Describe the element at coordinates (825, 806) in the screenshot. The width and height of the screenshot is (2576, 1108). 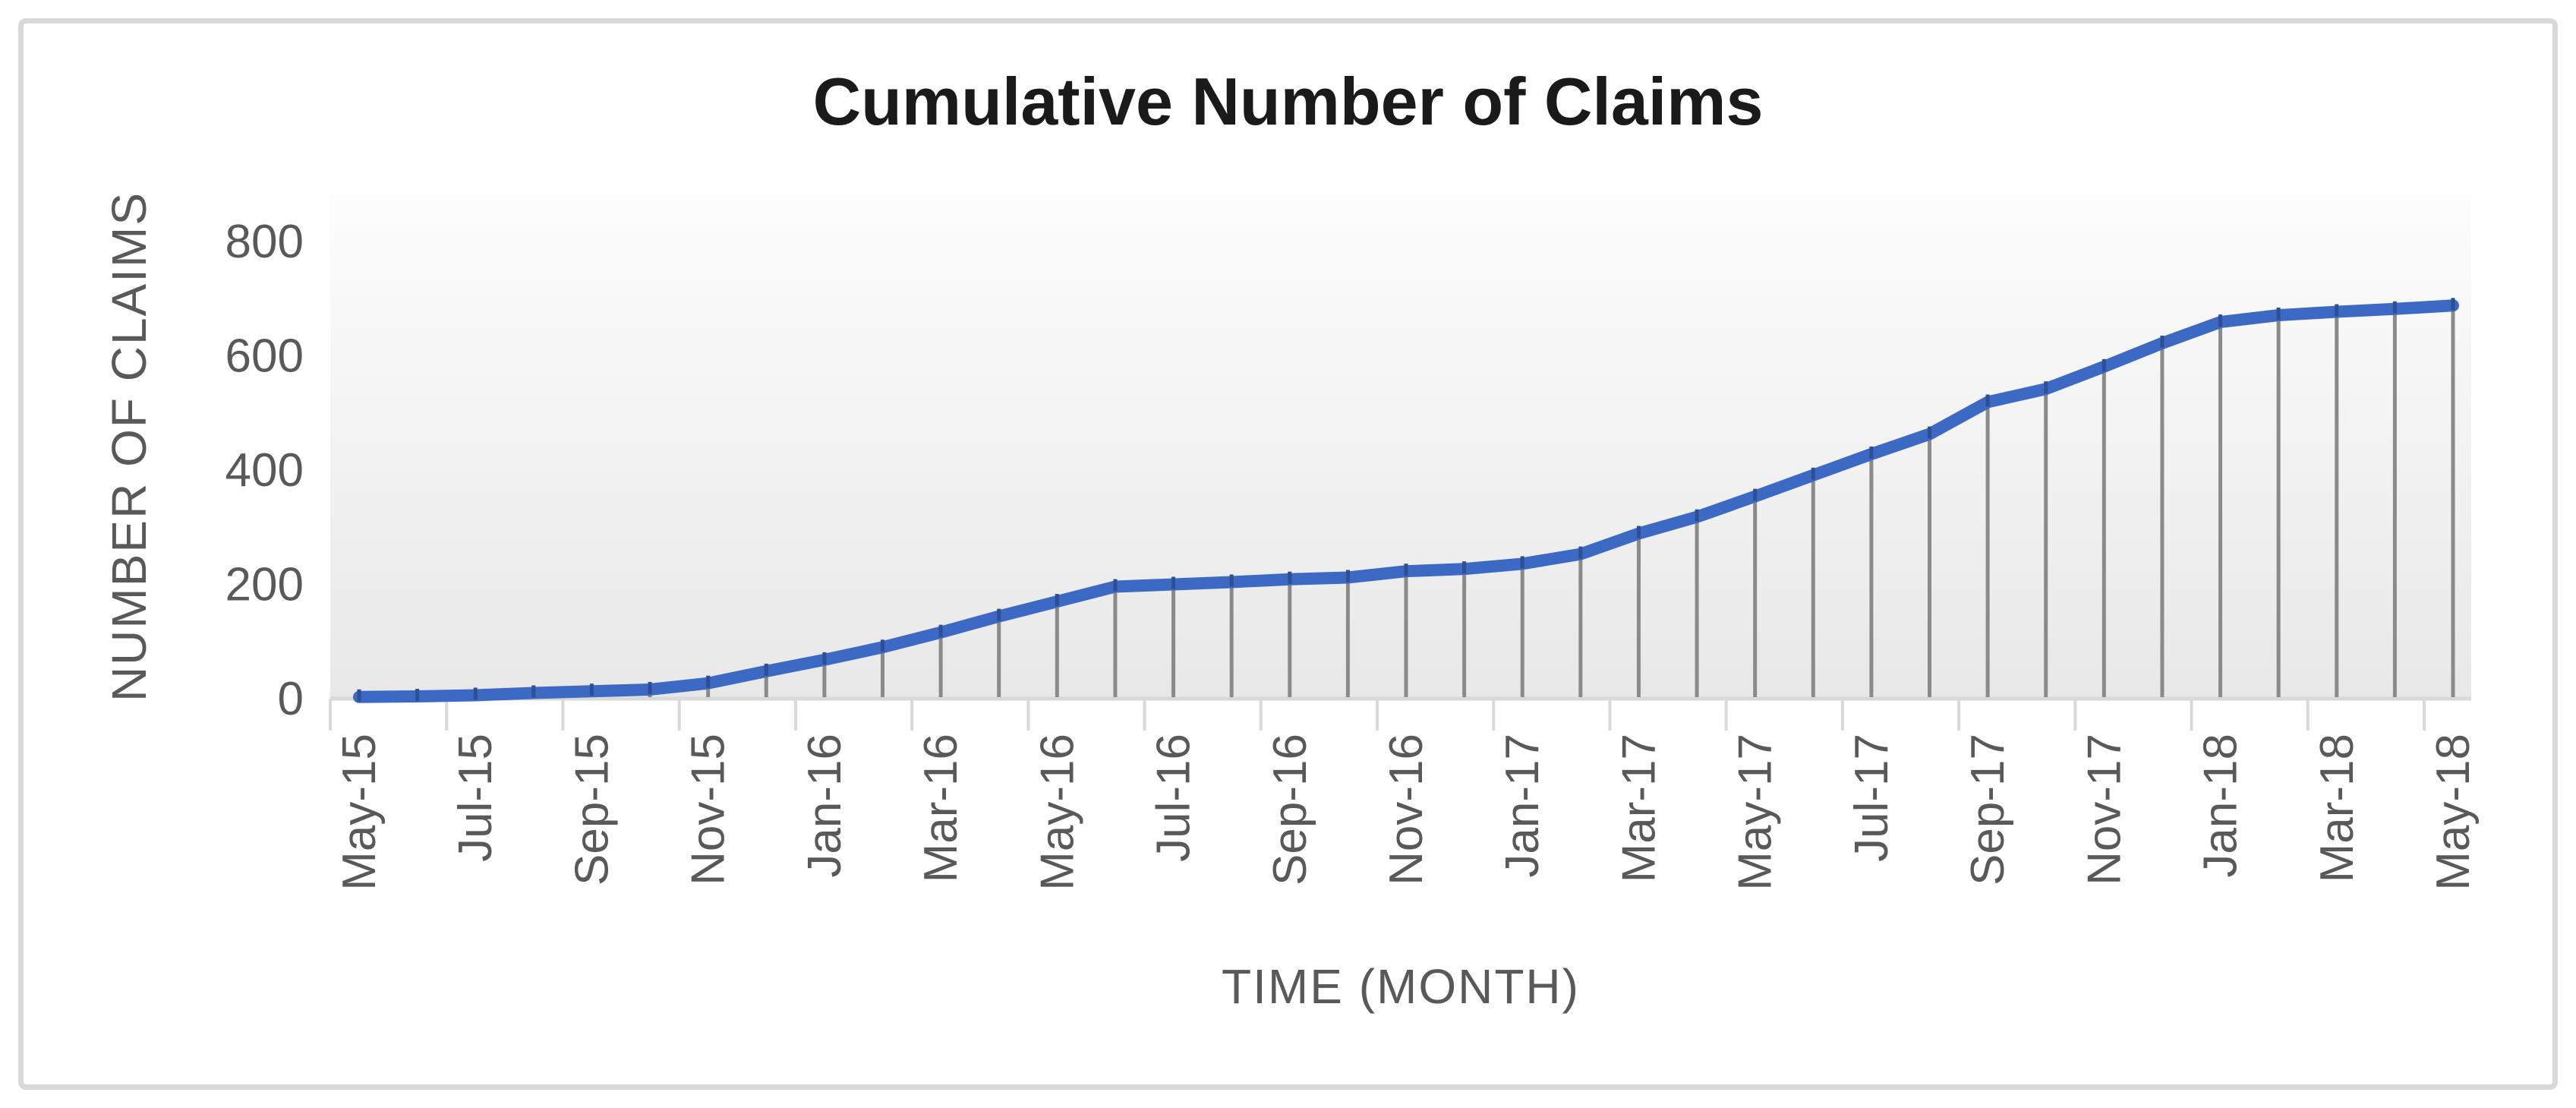
I see `x-axis-tick-label: Jan-16` at that location.